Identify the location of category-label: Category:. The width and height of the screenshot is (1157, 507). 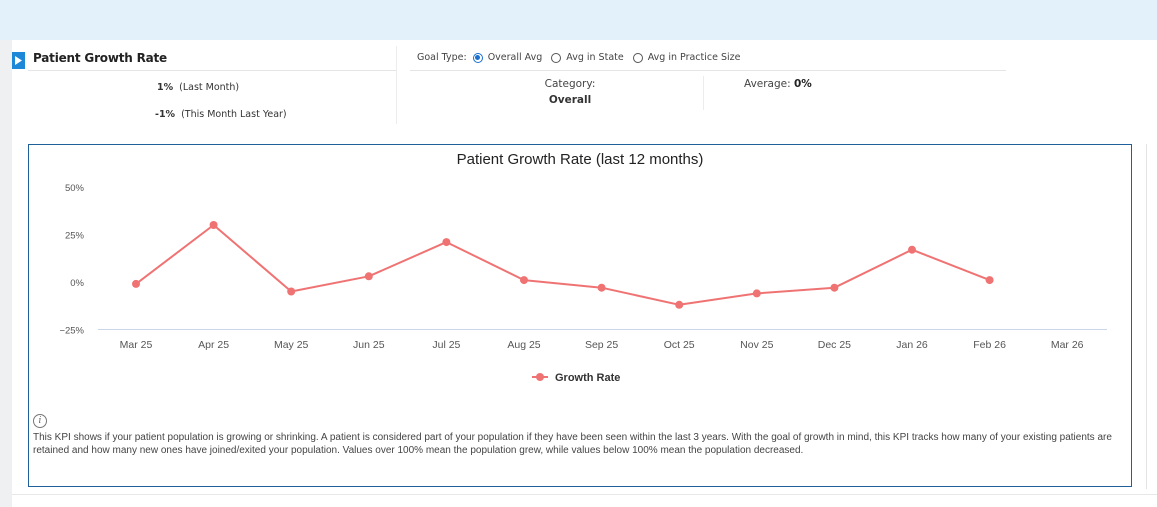
(570, 84).